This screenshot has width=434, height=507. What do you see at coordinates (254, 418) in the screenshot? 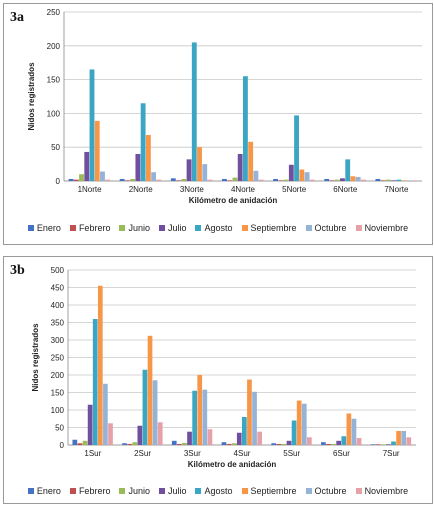
I see `bar-octubre-4sur` at bounding box center [254, 418].